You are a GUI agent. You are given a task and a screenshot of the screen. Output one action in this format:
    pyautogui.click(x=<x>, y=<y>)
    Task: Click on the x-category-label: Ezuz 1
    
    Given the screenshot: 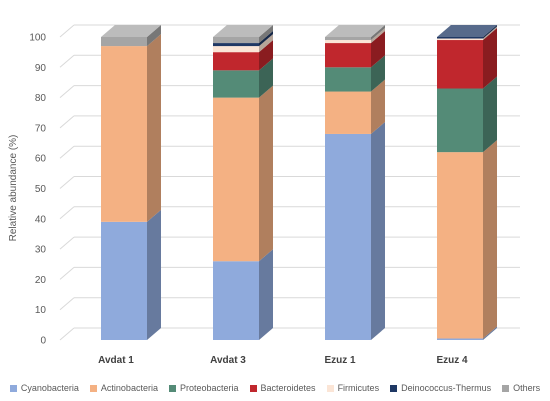 What is the action you would take?
    pyautogui.click(x=340, y=360)
    